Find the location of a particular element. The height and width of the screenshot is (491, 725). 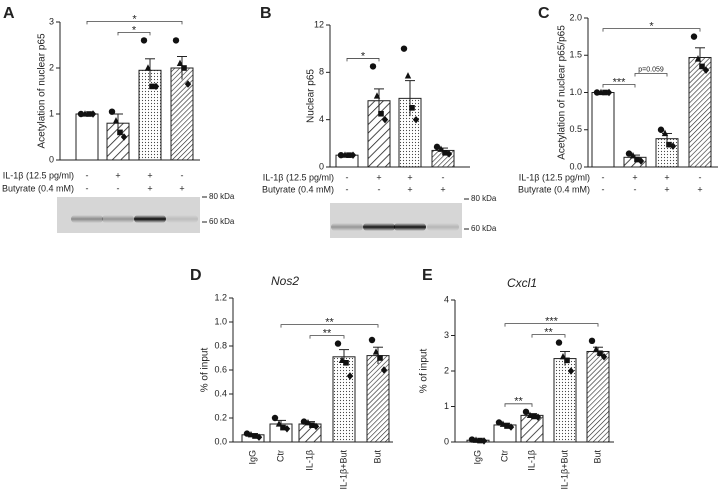

x-tick-label: IgG is located at coordinates (252, 457).